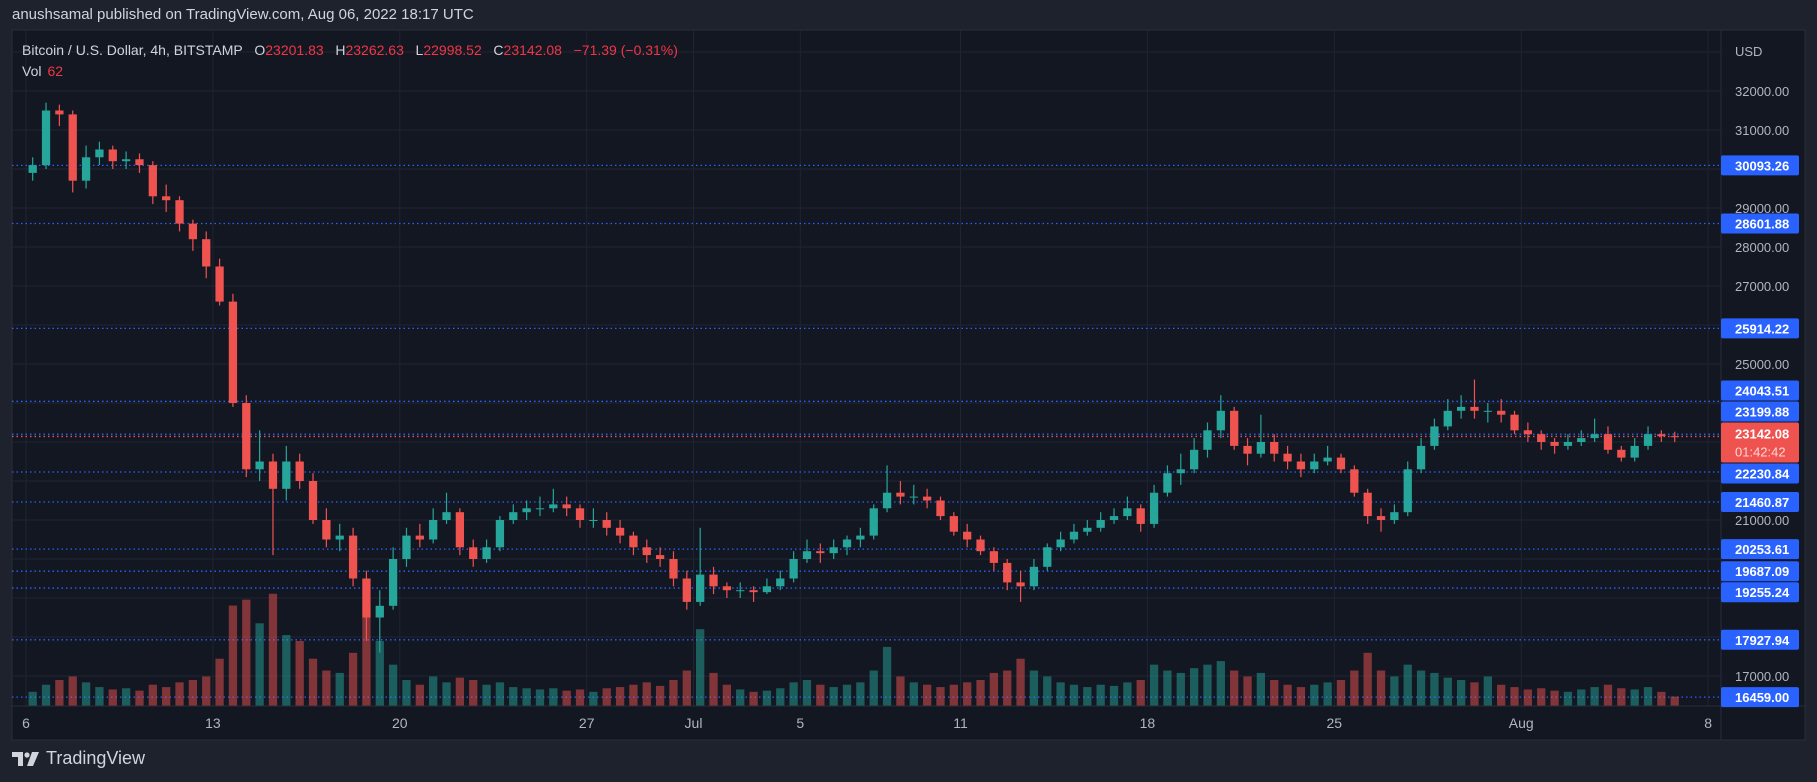 This screenshot has width=1817, height=782. Describe the element at coordinates (78, 758) in the screenshot. I see `tradingview-logo: TradingView` at that location.